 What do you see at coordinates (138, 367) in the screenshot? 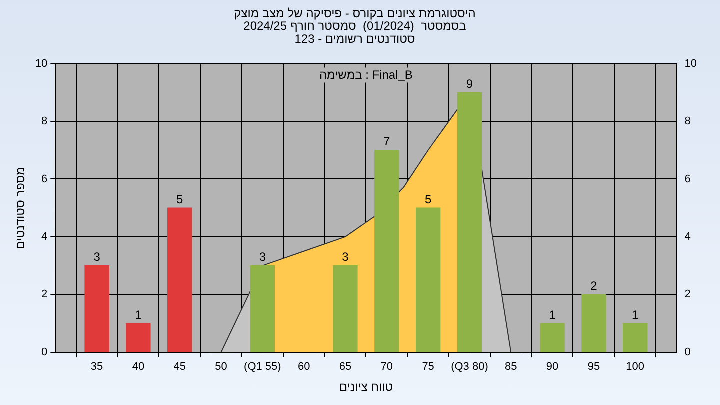
I see `x-tick-label: 40` at bounding box center [138, 367].